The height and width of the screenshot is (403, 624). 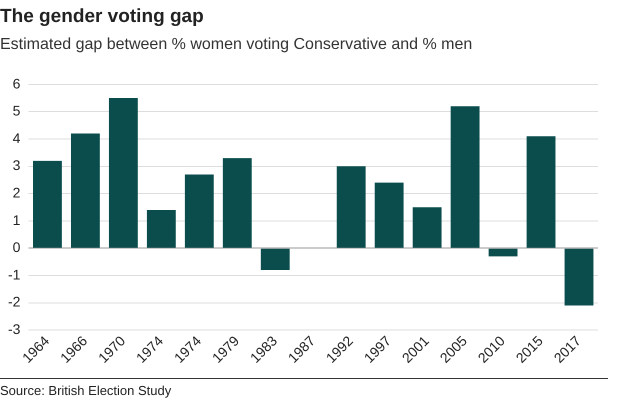 I want to click on y-tick-label: 5, so click(x=16, y=110).